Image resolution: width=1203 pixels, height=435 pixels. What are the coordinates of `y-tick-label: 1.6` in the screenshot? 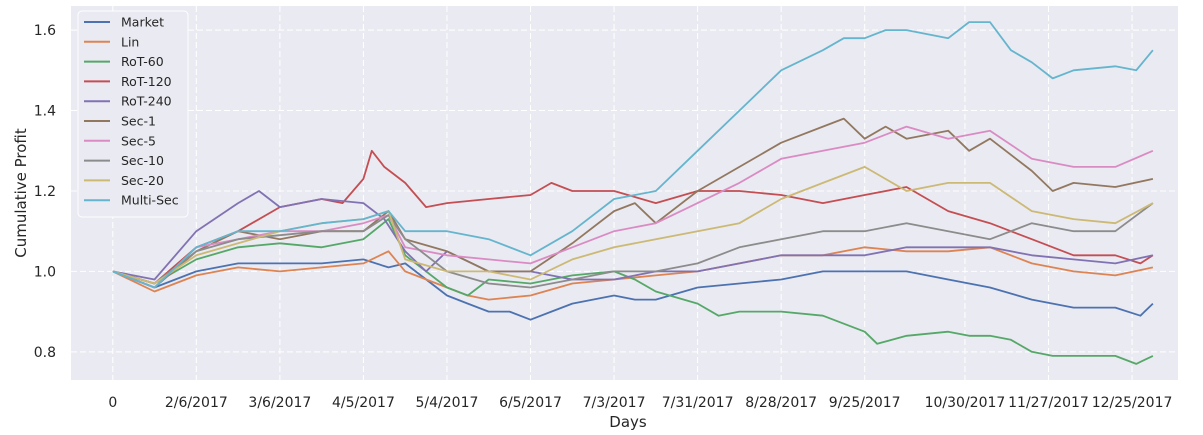 It's located at (45, 31).